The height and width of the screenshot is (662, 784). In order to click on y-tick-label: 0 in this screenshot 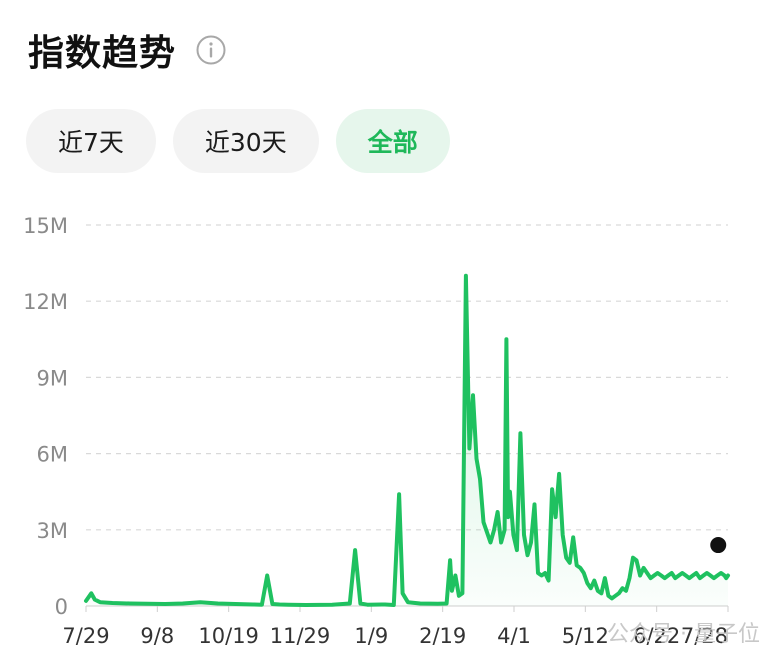, I will do `click(61, 607)`.